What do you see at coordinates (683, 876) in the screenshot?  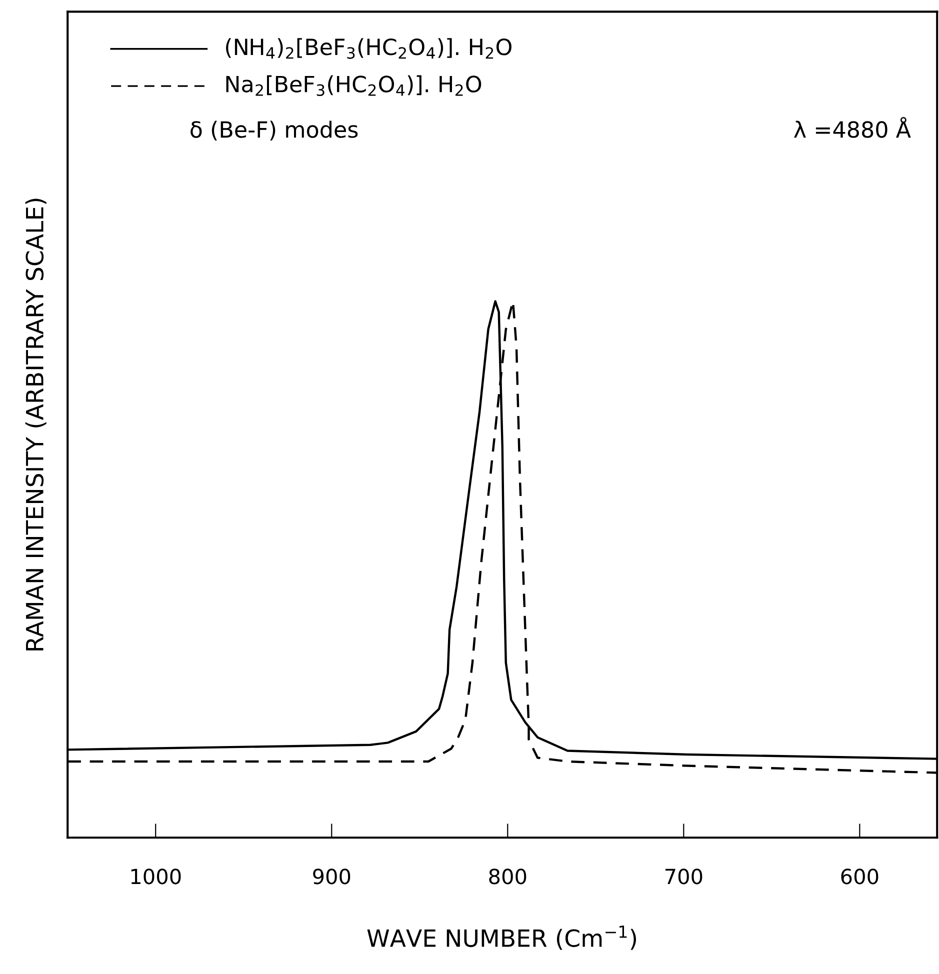 I see `x-tick-label: 700` at bounding box center [683, 876].